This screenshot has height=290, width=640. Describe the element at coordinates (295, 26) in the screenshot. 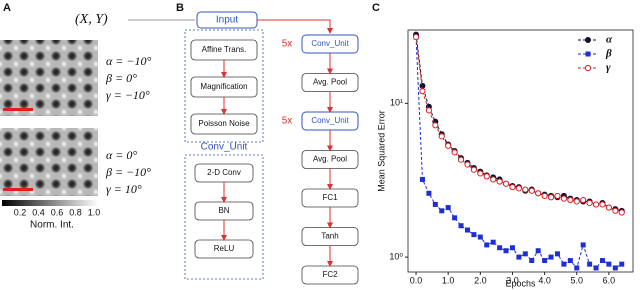

I see `arrow` at that location.